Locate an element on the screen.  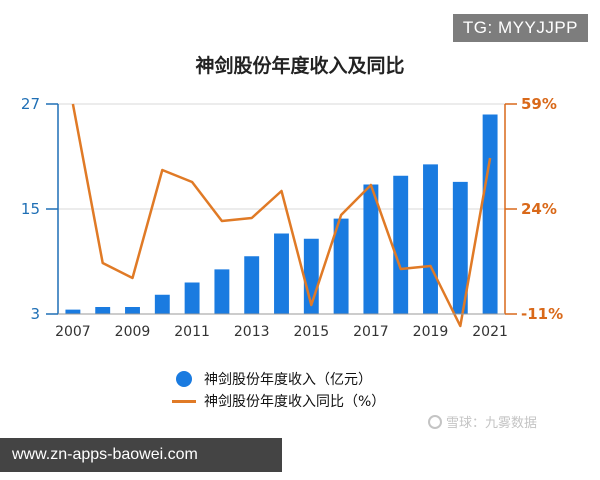
y-right-tick-label-1: 24% is located at coordinates (539, 209).